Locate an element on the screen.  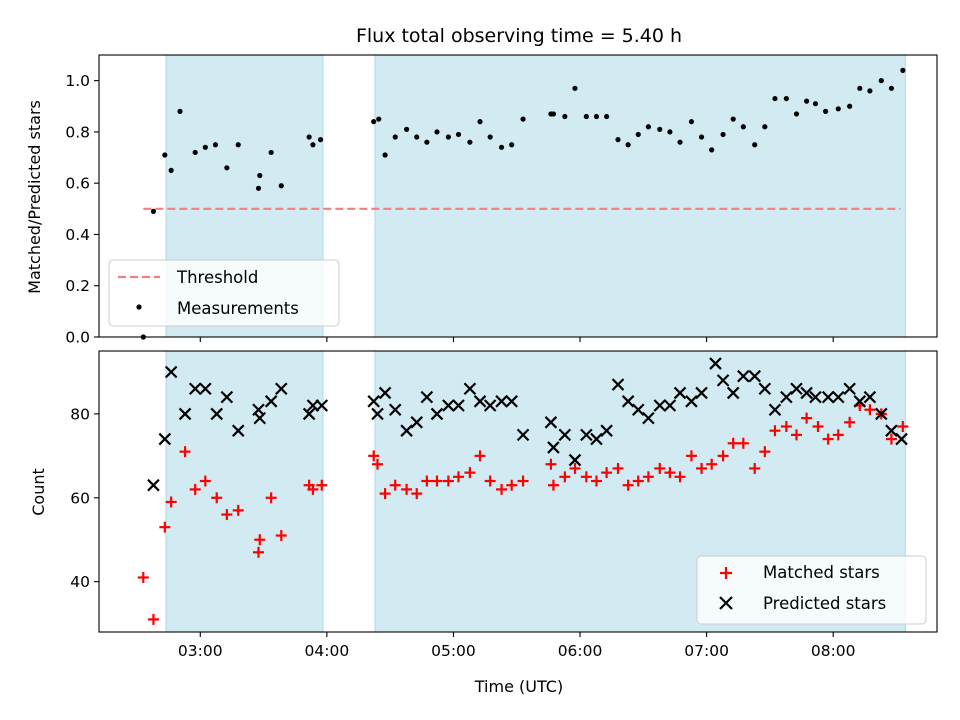
y-tick-label: 0.4 is located at coordinates (77, 235).